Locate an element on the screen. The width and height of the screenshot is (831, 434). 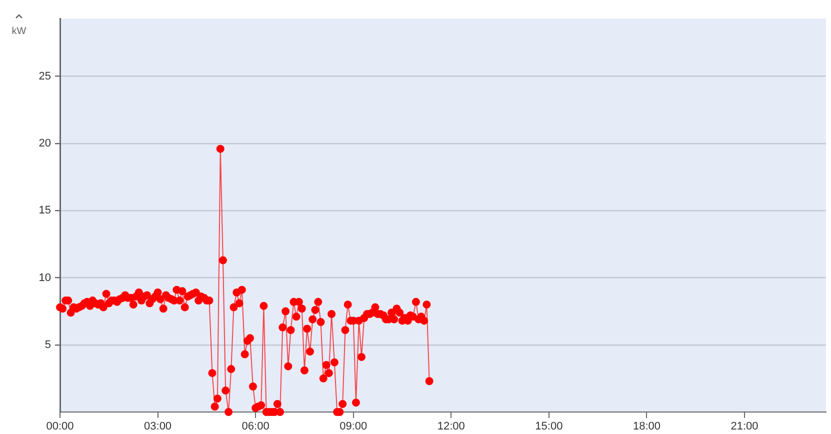
x-tick-label: 12:00 is located at coordinates (451, 426).